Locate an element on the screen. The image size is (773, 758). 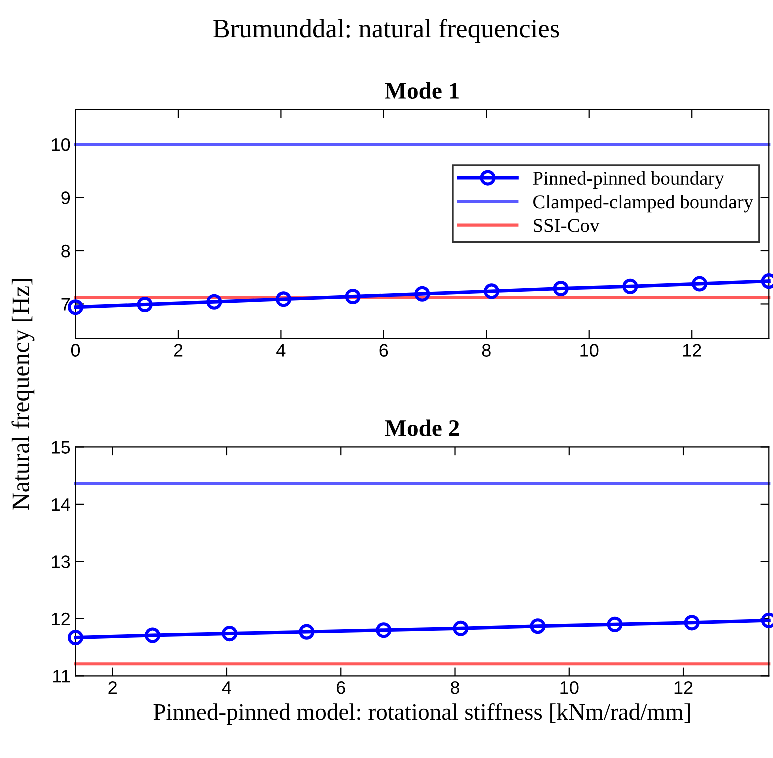
chart-title: Mode 1 is located at coordinates (422, 91).